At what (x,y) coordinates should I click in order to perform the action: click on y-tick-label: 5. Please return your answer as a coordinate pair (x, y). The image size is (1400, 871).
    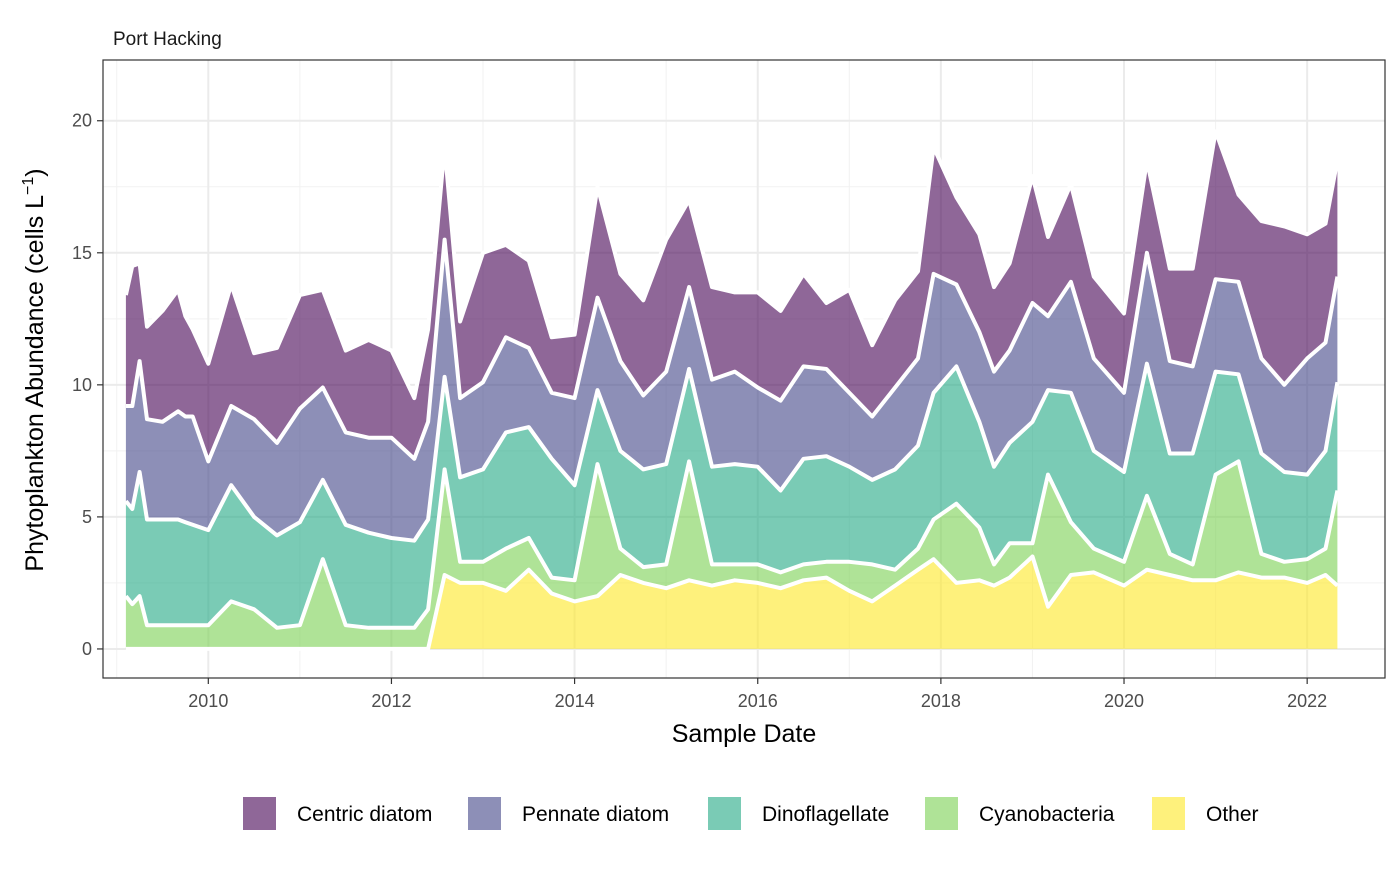
    Looking at the image, I should click on (87, 517).